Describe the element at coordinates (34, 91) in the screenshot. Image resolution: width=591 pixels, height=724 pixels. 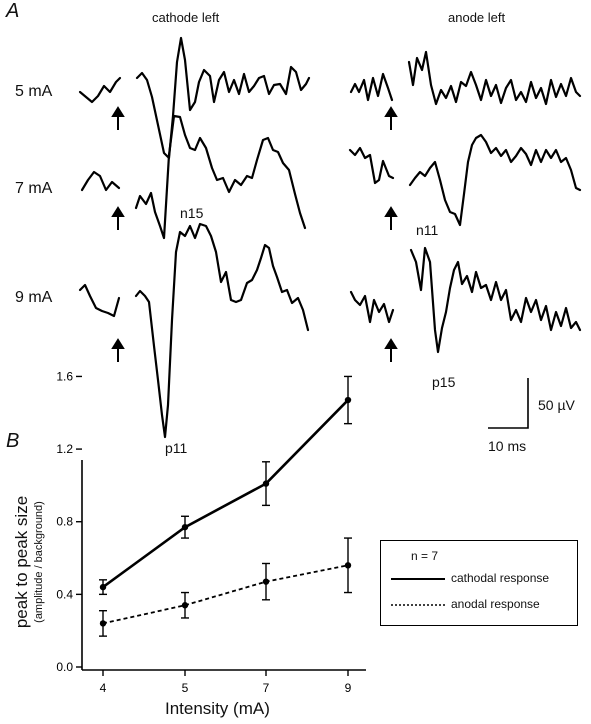
I see `row-label-5ma: 5 mA` at that location.